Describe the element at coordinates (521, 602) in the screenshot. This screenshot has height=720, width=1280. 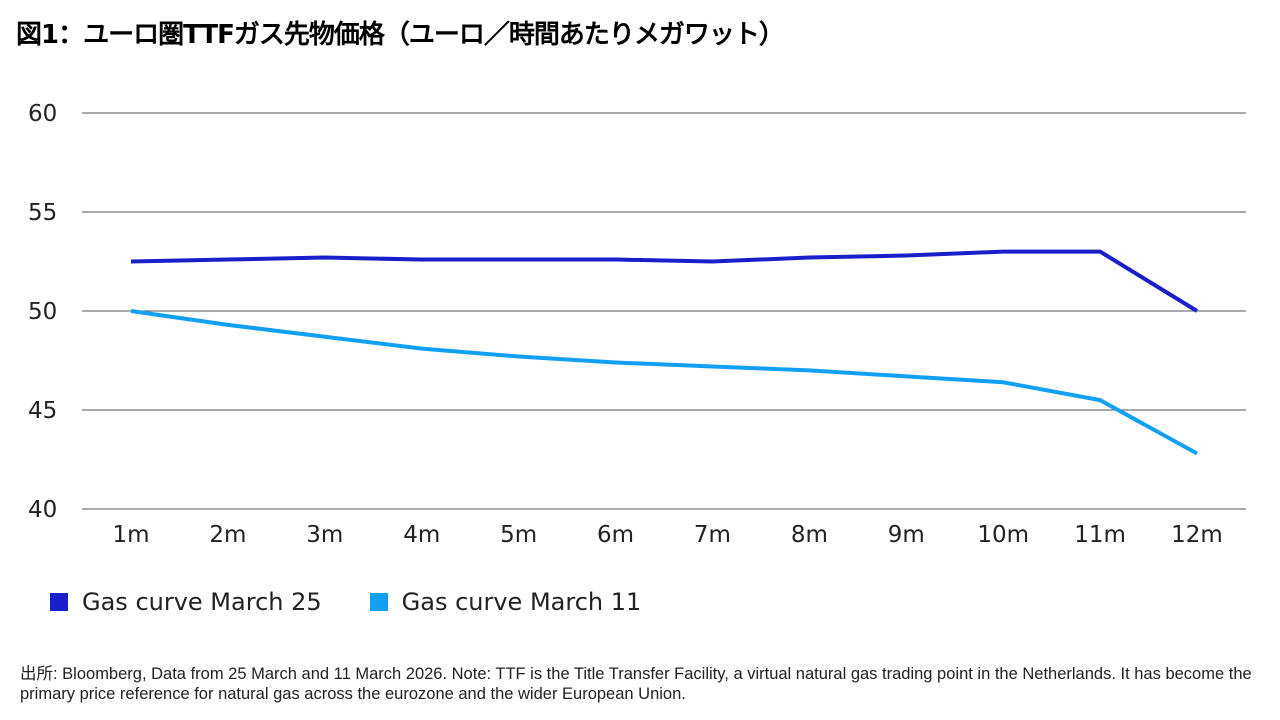
I see `legend-label: Gas curve March 11` at that location.